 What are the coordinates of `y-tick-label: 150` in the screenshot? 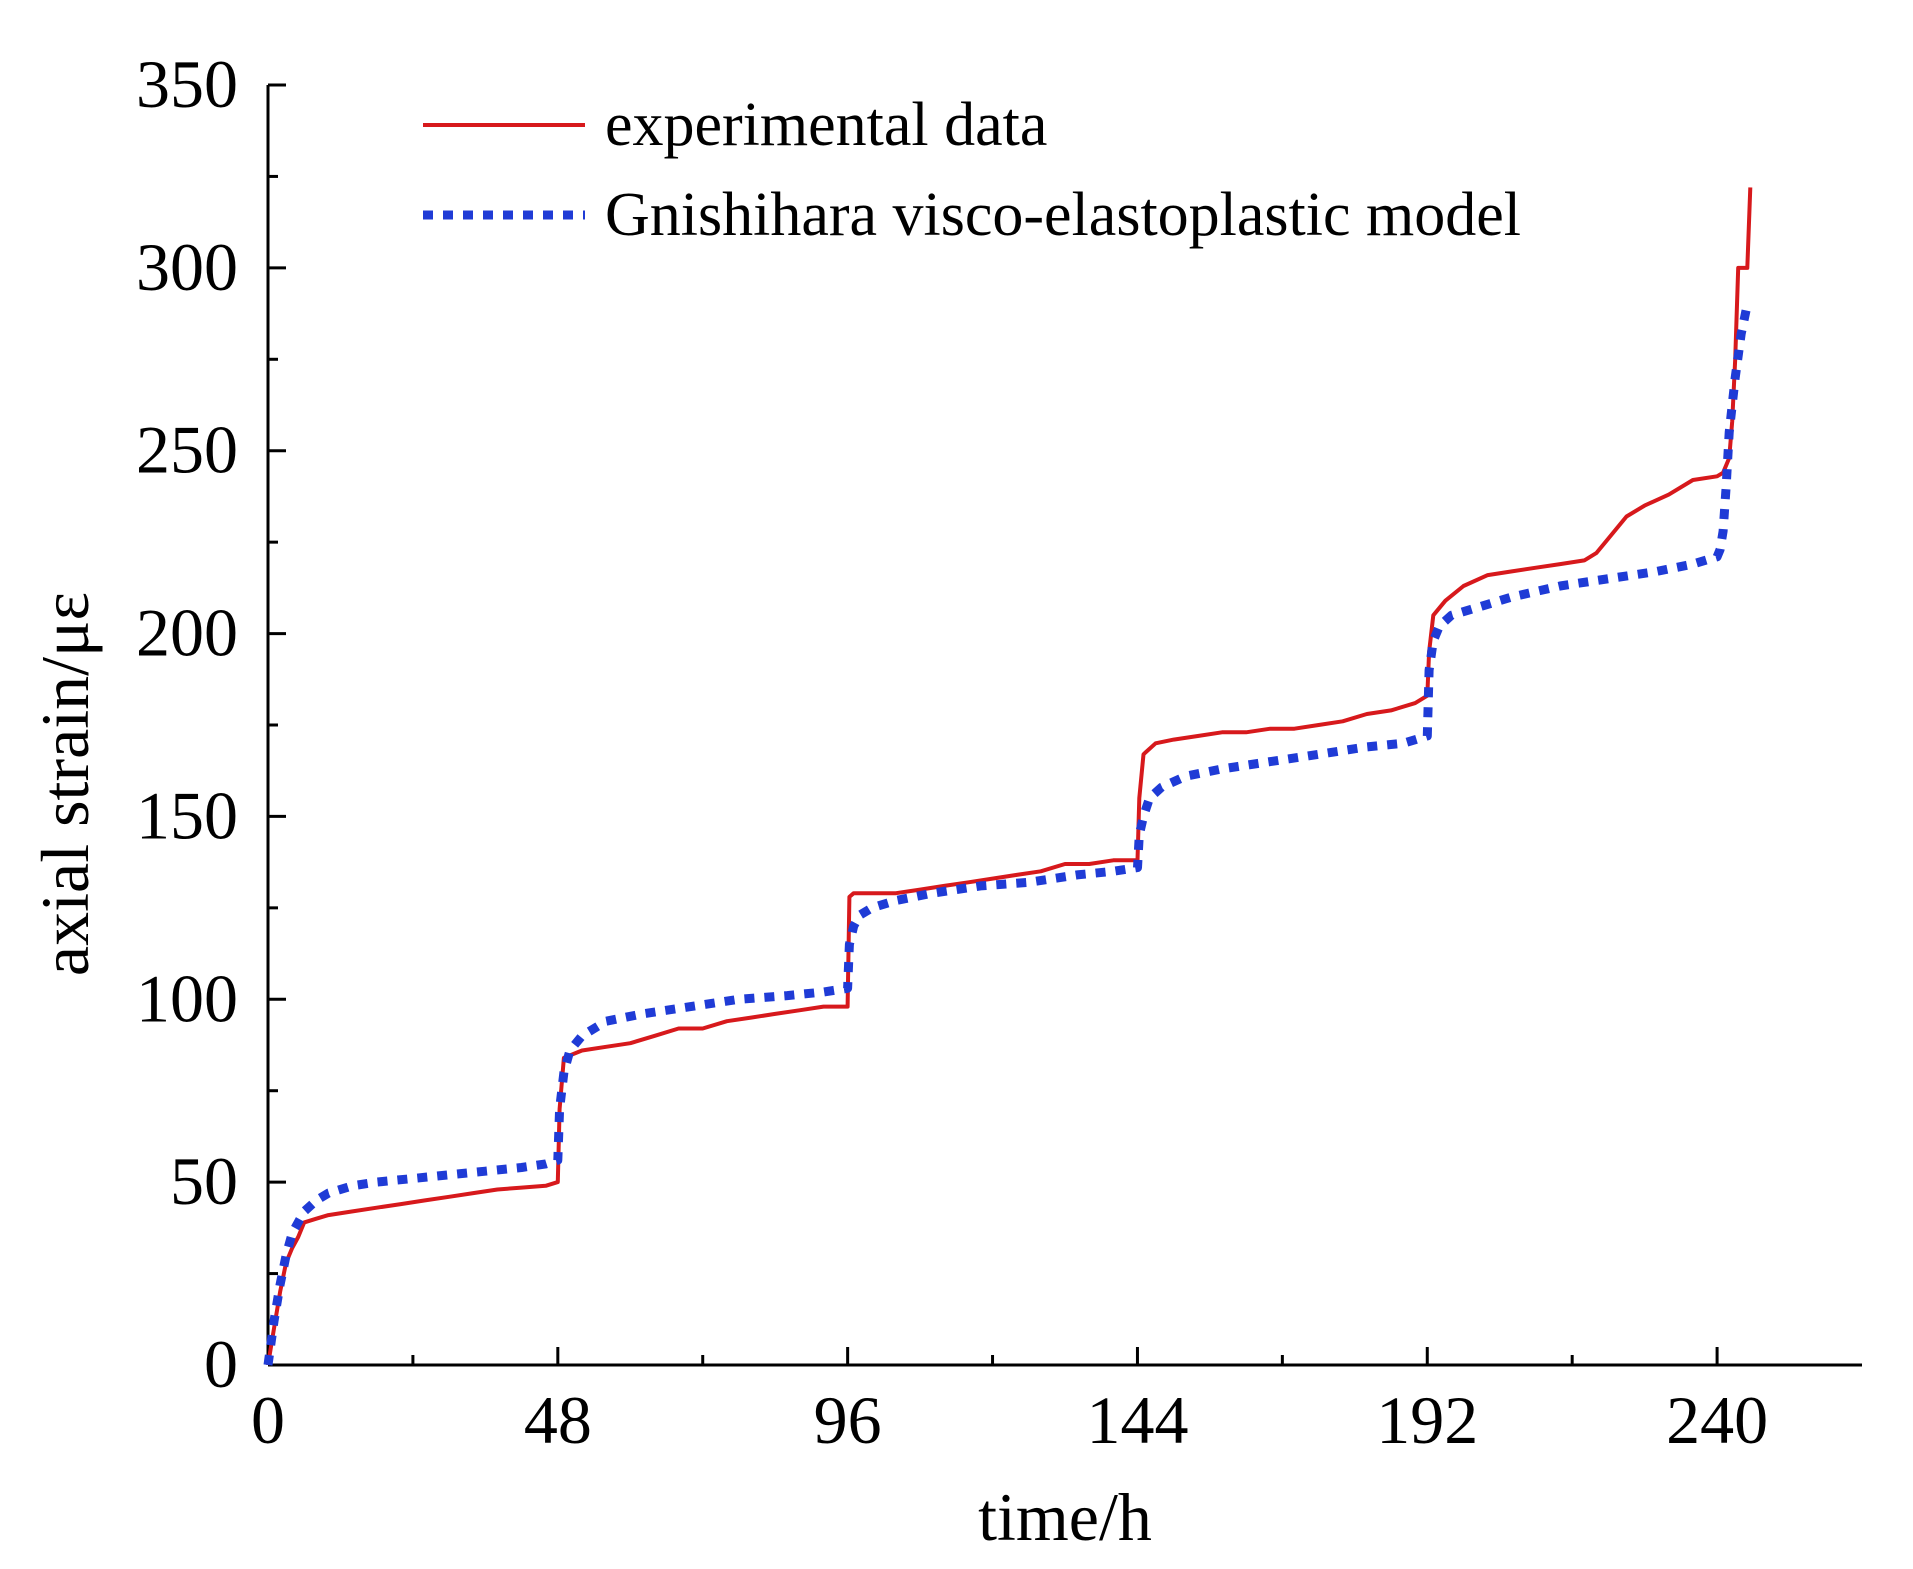 It's located at (187, 815).